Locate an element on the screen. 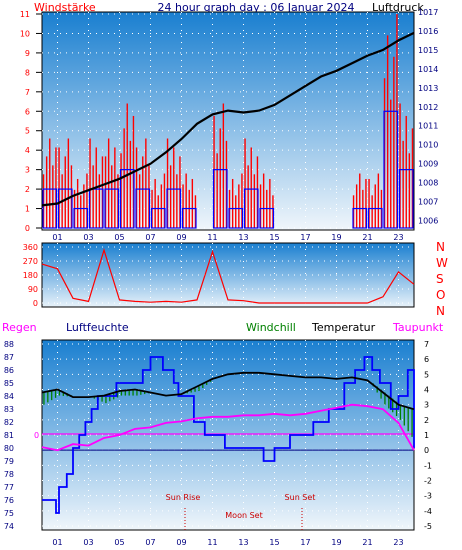 The image size is (462, 550). x-tick-top: 23 is located at coordinates (398, 237).